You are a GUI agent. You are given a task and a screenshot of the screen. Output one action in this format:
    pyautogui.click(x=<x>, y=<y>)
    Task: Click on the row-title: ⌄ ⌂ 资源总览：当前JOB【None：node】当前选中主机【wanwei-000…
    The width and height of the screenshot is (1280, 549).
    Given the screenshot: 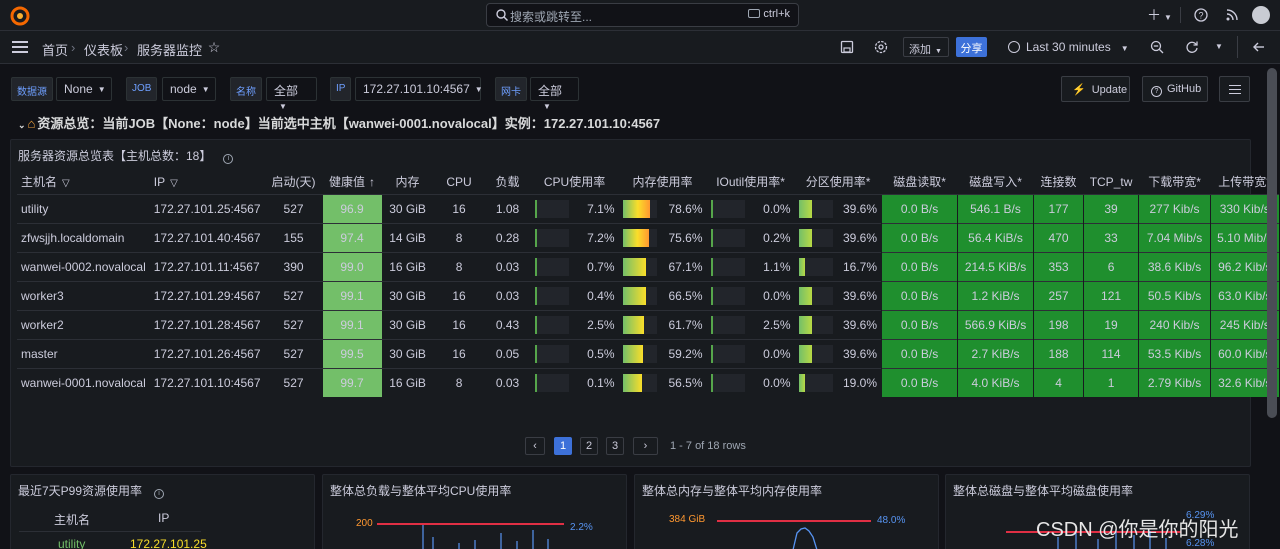 What is the action you would take?
    pyautogui.click(x=339, y=122)
    